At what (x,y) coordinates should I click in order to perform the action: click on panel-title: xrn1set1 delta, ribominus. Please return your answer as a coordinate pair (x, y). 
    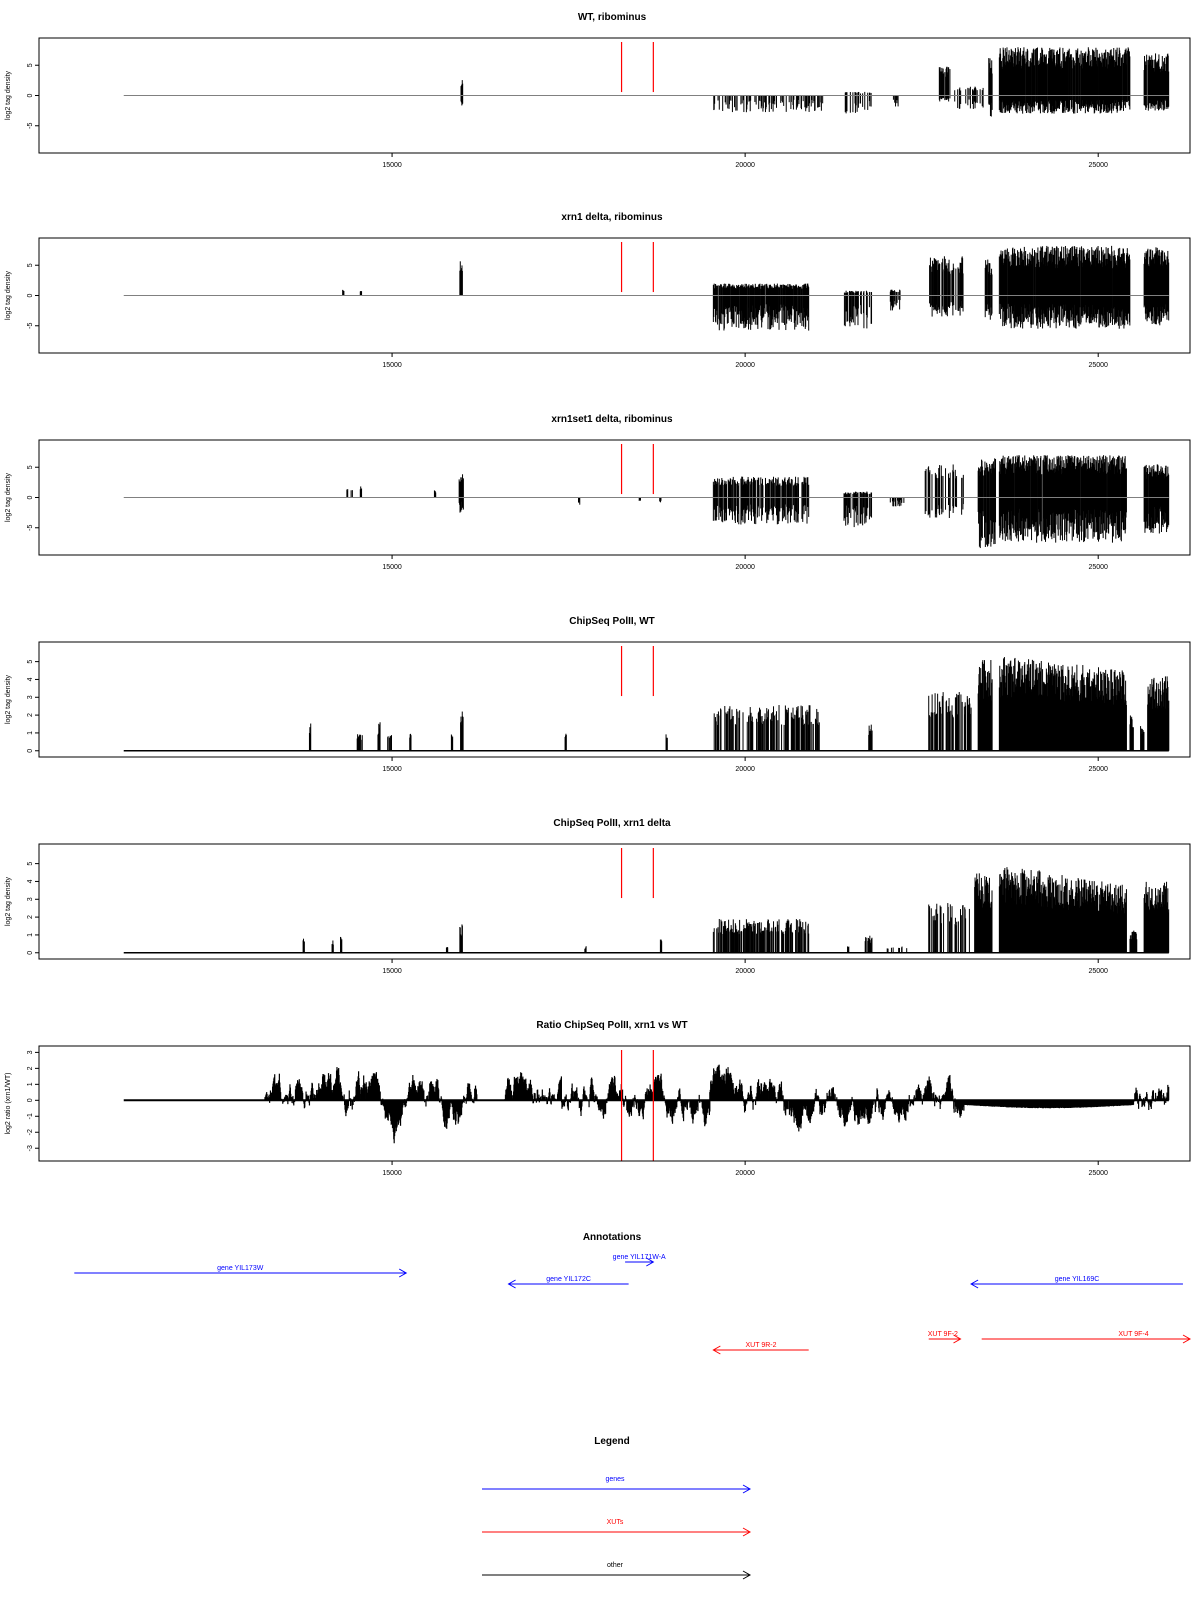
    Looking at the image, I should click on (612, 419).